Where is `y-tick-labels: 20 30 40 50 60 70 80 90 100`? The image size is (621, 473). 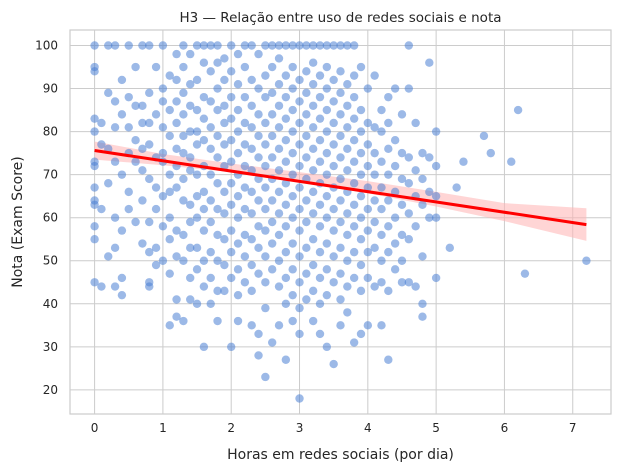 y-tick-labels: 20 30 40 50 60 70 80 90 100 is located at coordinates (46, 217).